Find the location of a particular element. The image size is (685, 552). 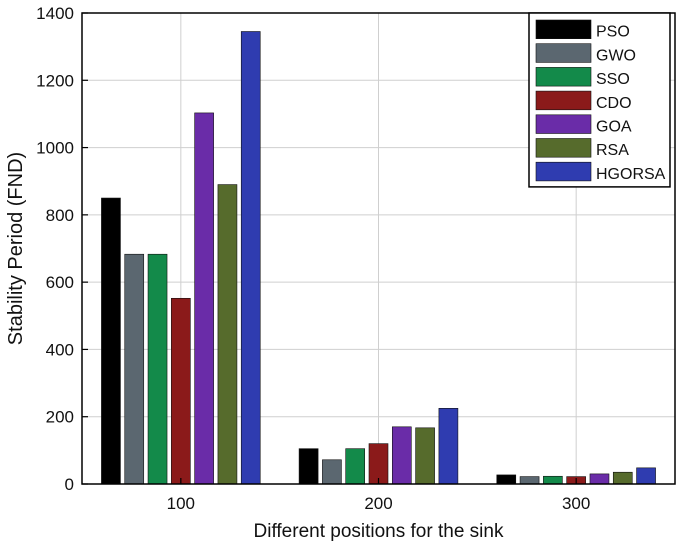

legend-swatch-pso is located at coordinates (563, 29).